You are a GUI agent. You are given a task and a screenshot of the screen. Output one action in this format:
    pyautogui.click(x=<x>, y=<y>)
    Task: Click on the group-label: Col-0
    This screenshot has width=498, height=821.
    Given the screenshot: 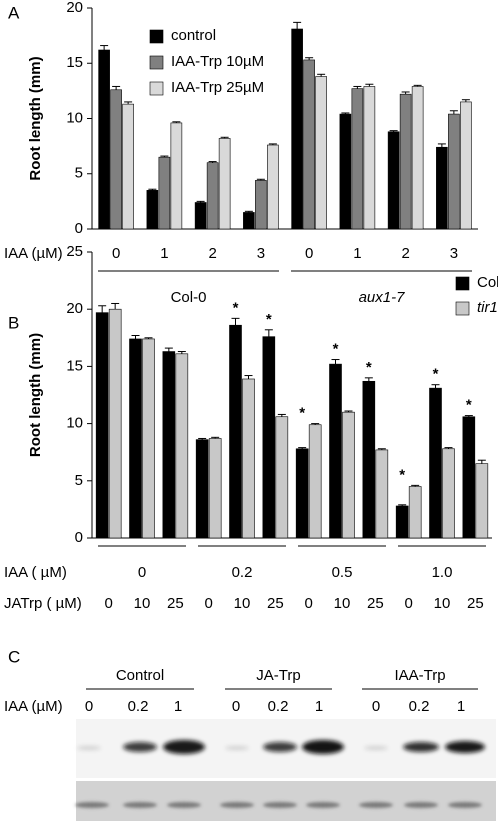 What is the action you would take?
    pyautogui.click(x=189, y=297)
    